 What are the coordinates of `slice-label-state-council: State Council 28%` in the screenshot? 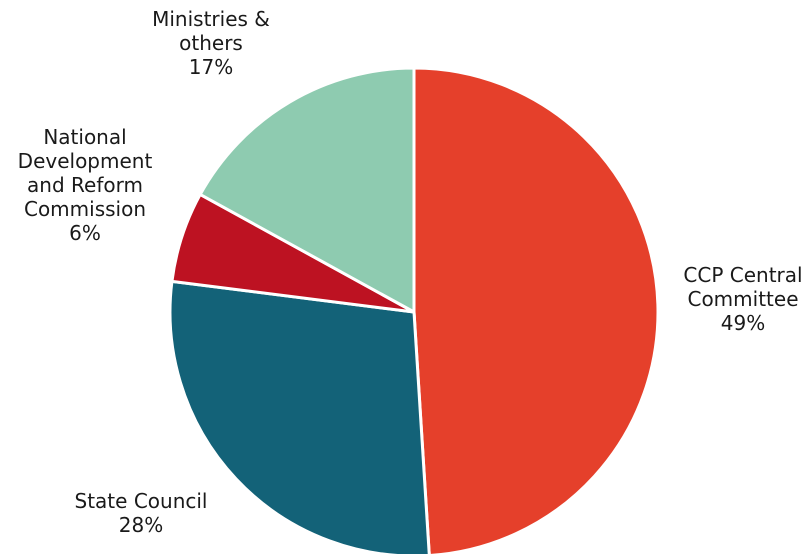 It's located at (141, 513).